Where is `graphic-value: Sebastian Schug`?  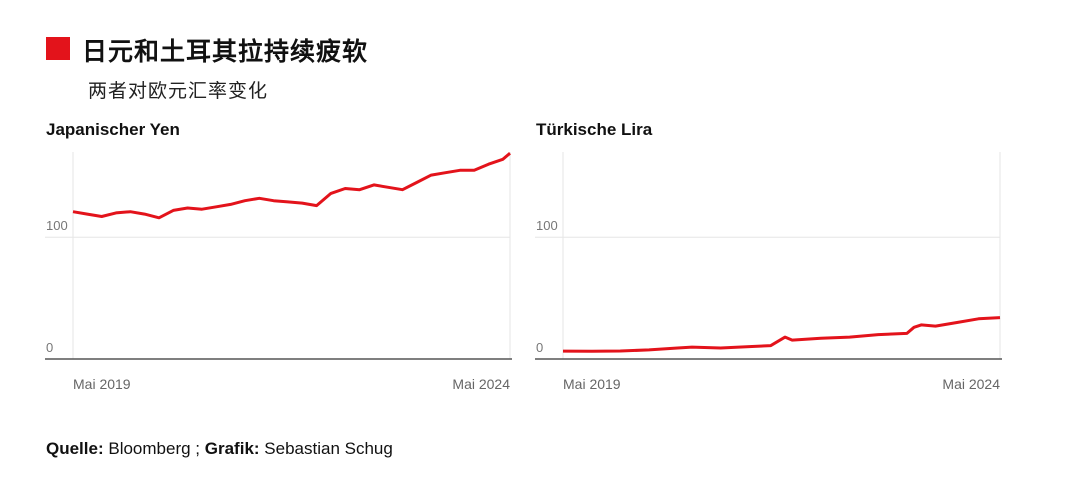
graphic-value: Sebastian Schug is located at coordinates (328, 448).